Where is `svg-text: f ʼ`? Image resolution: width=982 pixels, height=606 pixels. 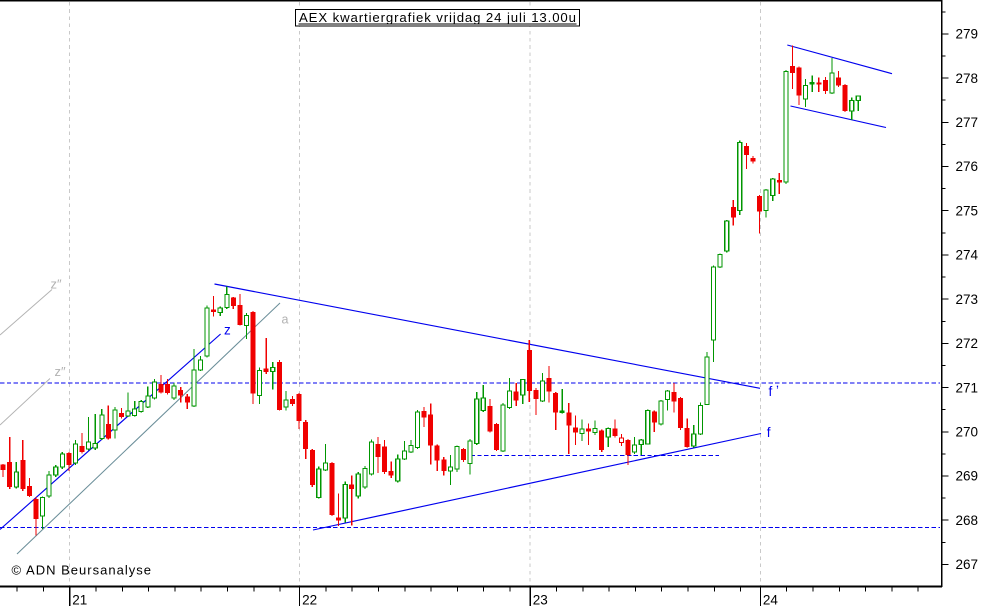 svg-text: f ʼ is located at coordinates (774, 391).